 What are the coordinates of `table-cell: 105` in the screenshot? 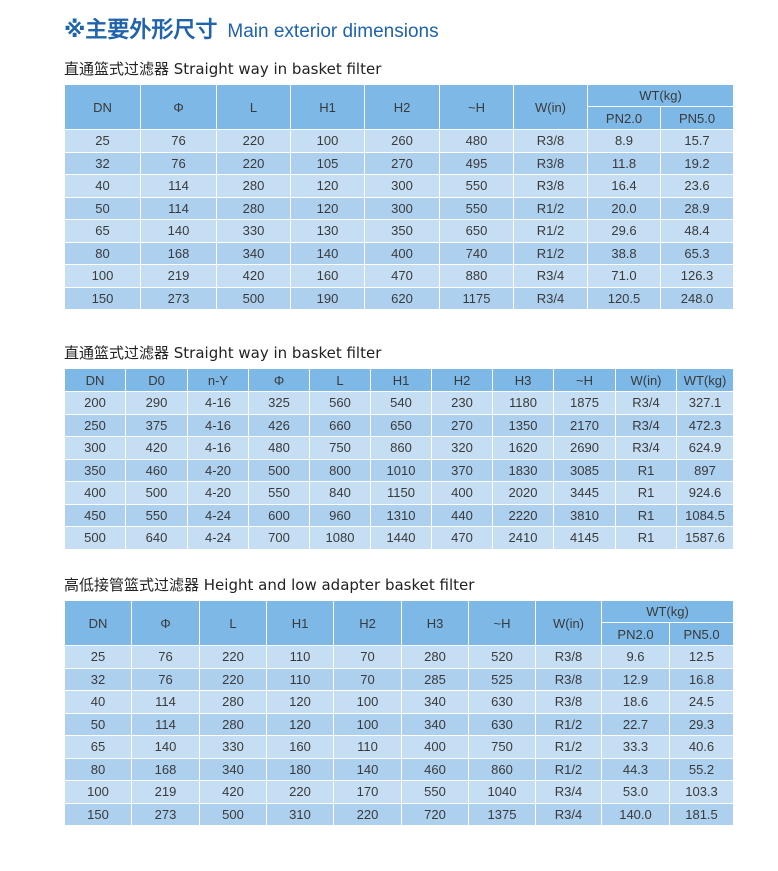 It's located at (327, 163).